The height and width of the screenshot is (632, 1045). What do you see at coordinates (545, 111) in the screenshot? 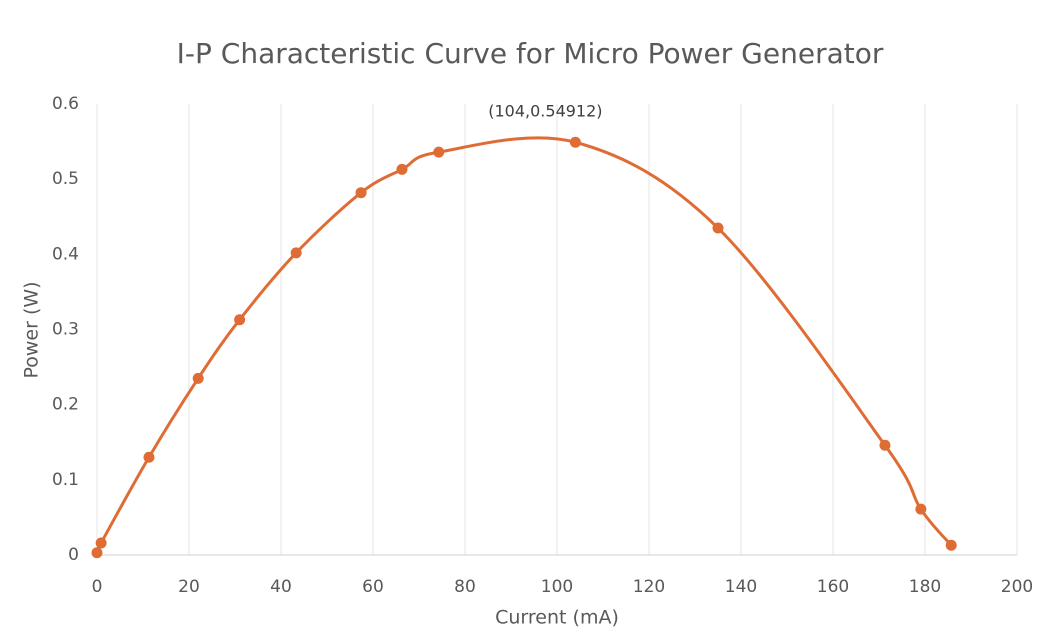
I see `annotation: (104,0.54912)` at bounding box center [545, 111].